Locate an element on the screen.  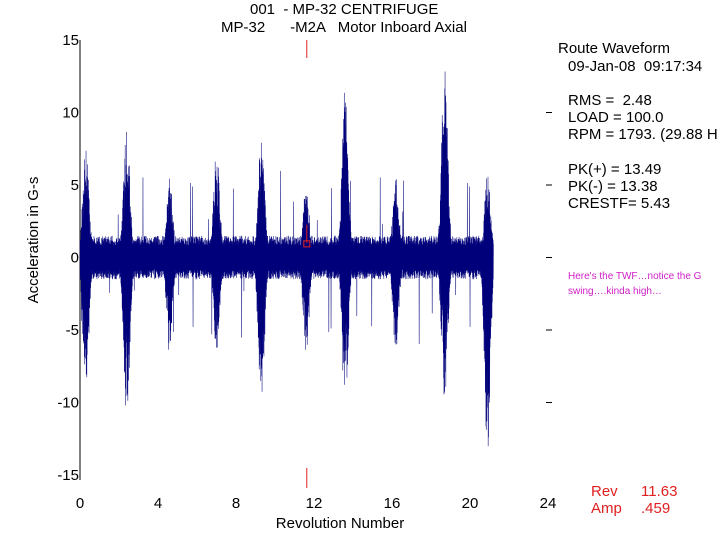
y-tick-label: 15 is located at coordinates (70, 40).